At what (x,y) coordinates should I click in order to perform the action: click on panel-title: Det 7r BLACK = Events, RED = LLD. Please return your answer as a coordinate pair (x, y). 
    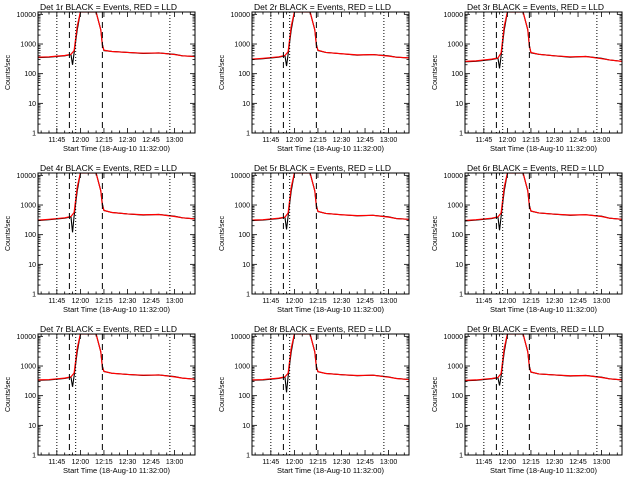
    Looking at the image, I should click on (108, 329).